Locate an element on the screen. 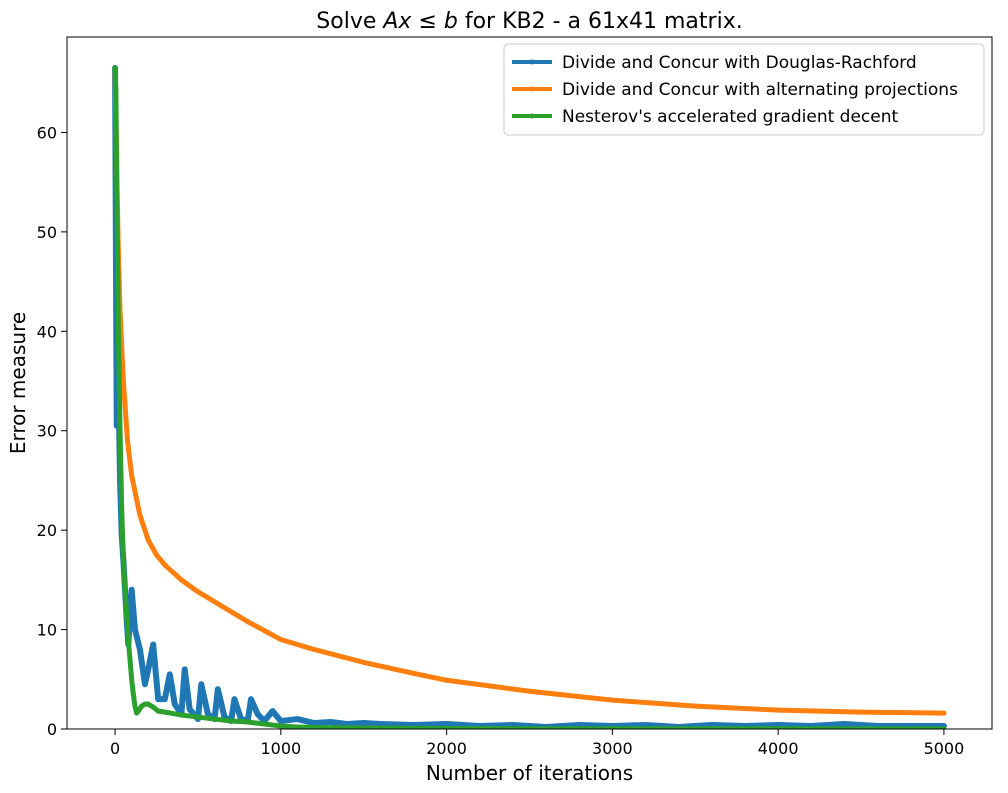  y-tick-label: 10 is located at coordinates (47, 630).